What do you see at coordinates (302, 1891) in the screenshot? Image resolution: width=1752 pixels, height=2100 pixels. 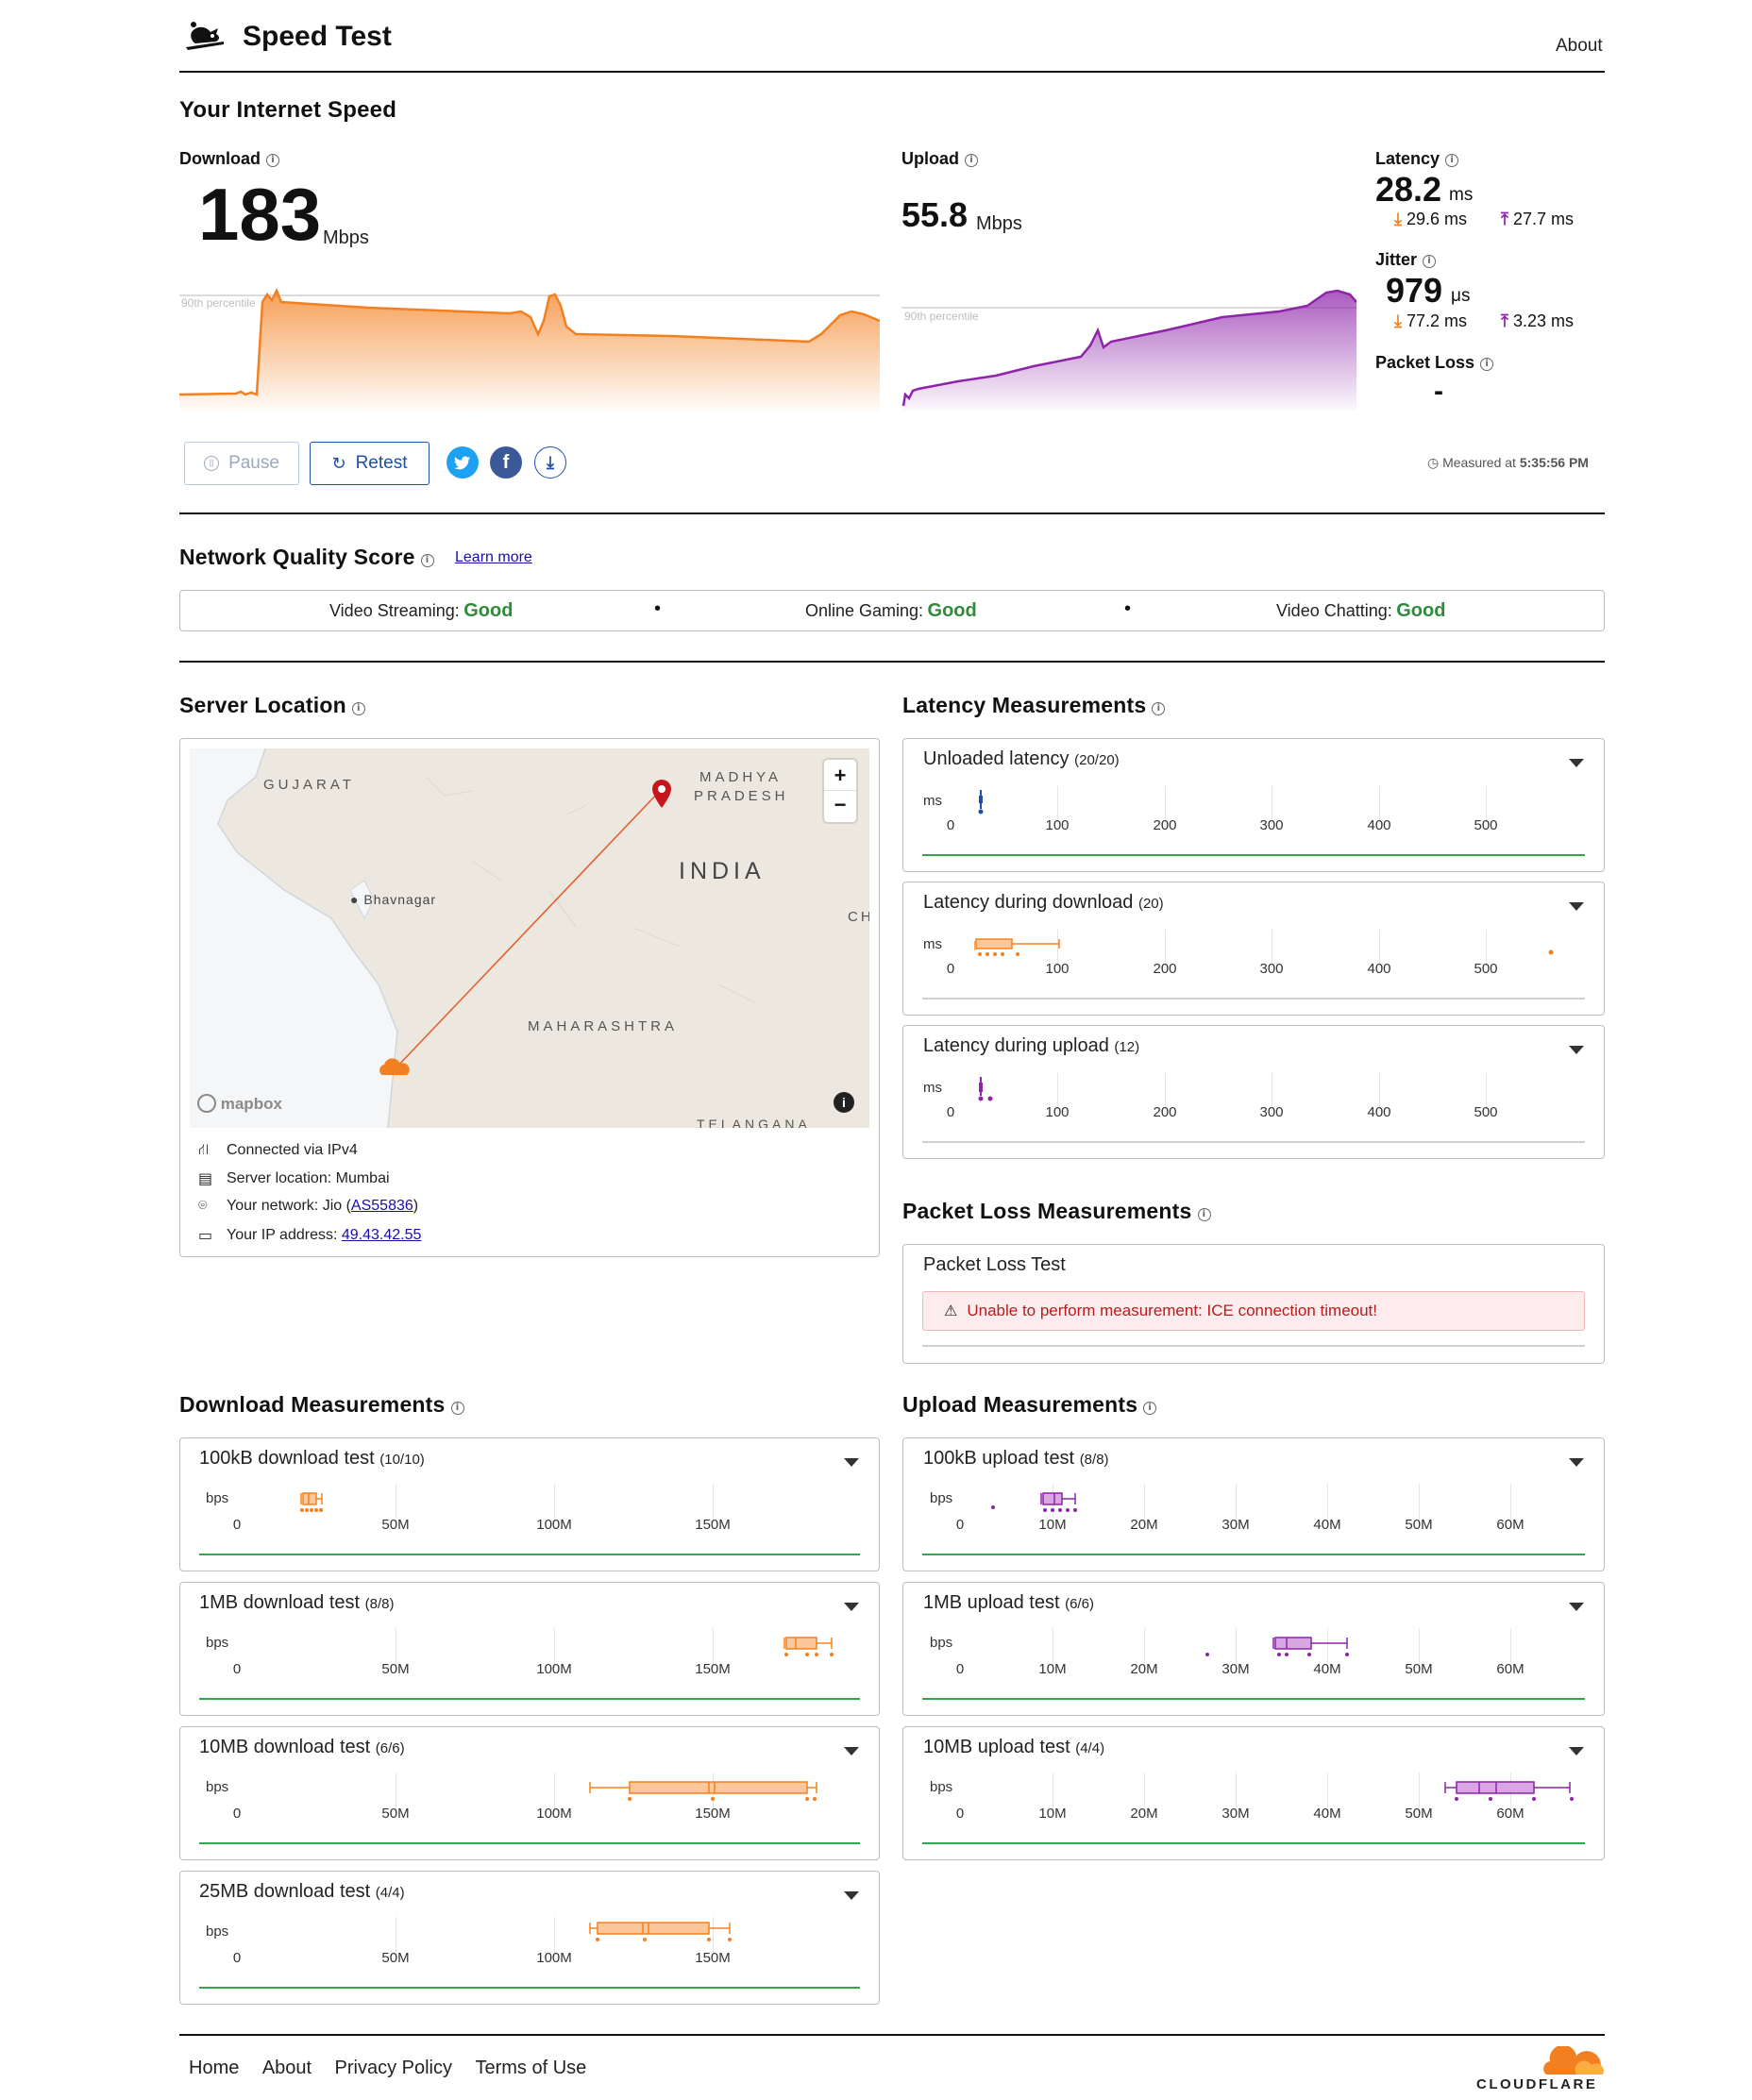 I see `card-title: 25MB download test (4/4)` at bounding box center [302, 1891].